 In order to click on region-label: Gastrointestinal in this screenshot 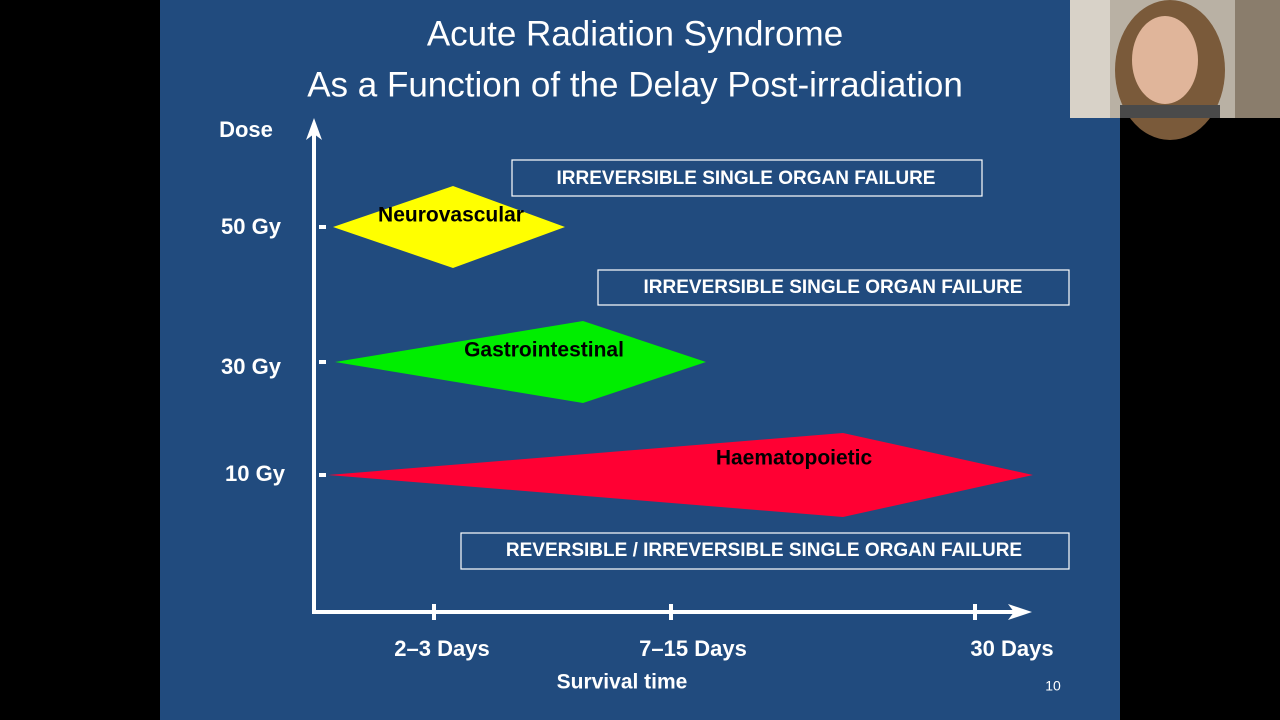, I will do `click(544, 350)`.